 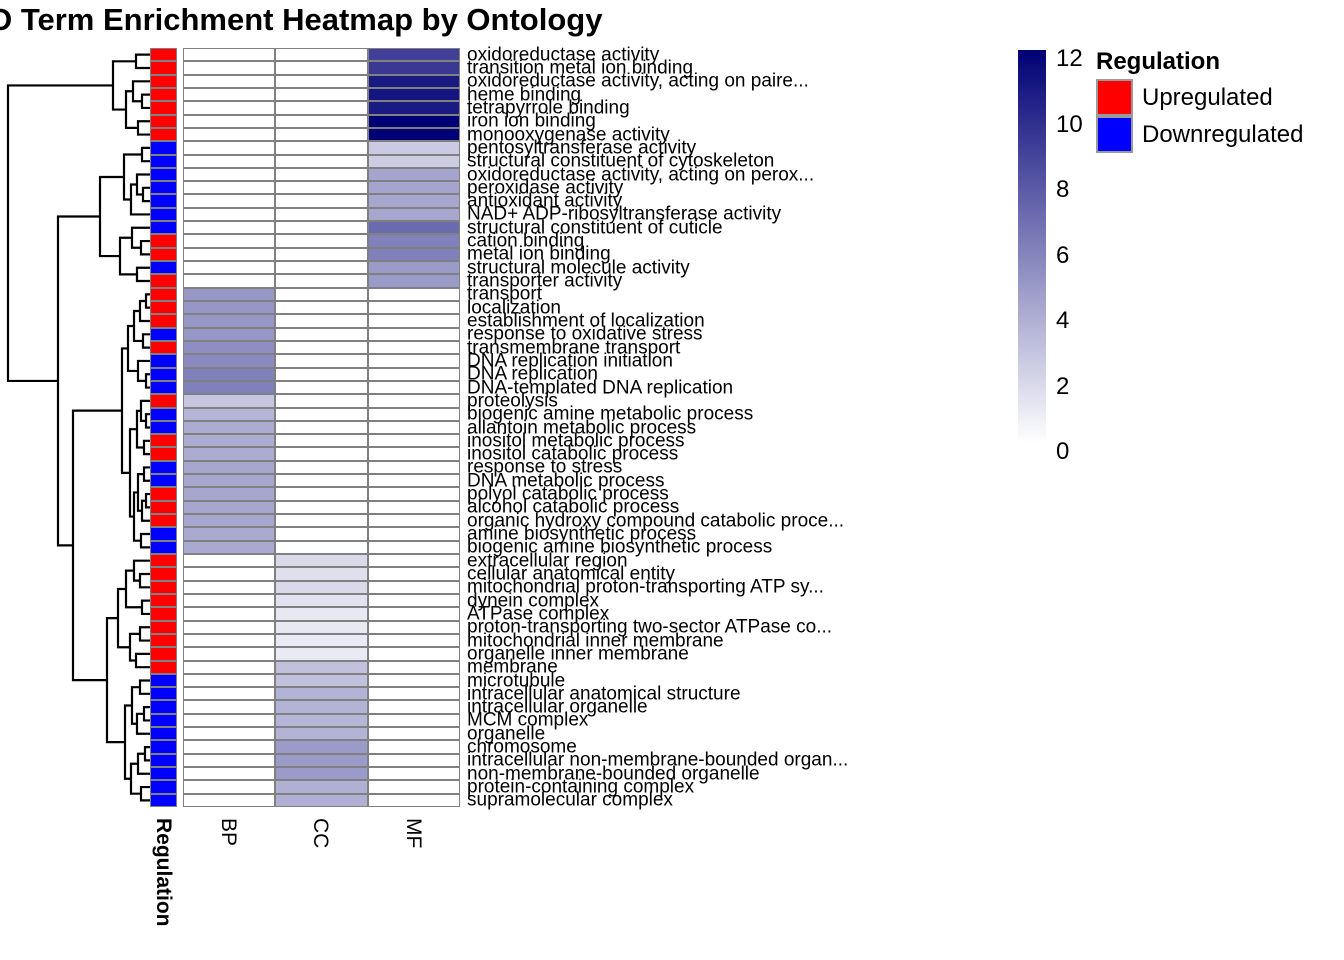 I want to click on row-label: DNA replication initiation, so click(x=570, y=361).